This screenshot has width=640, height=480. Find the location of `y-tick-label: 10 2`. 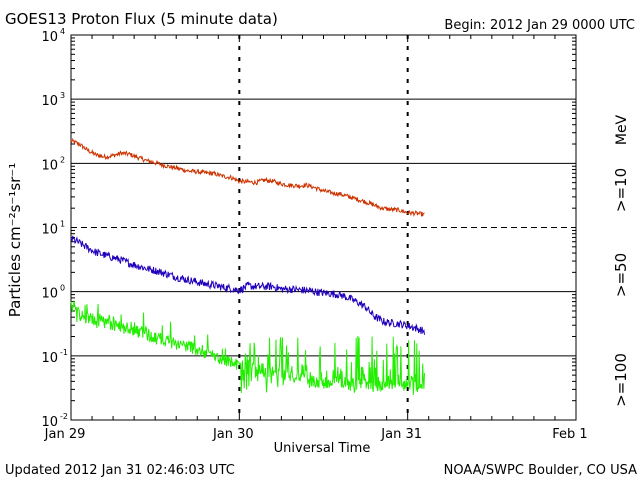

y-tick-label: 10 2 is located at coordinates (53, 164).